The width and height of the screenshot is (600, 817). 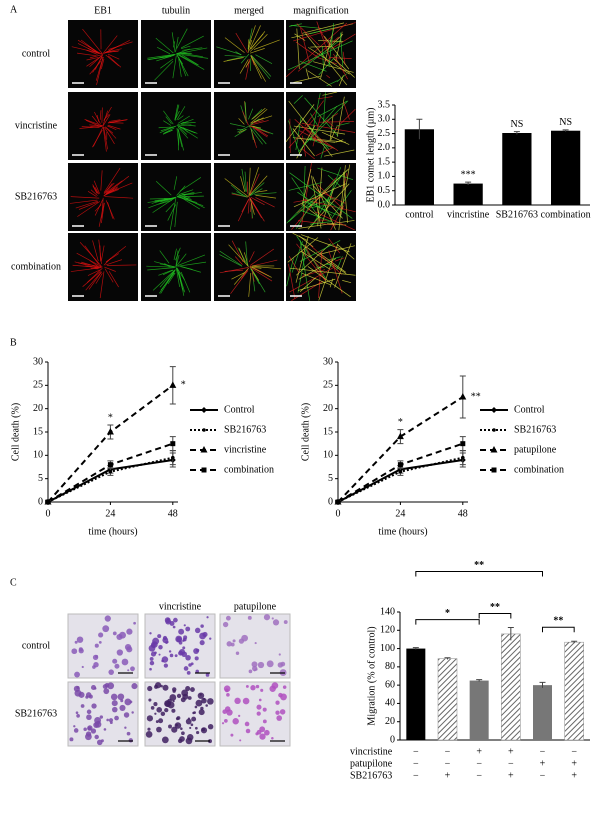 What do you see at coordinates (566, 214) in the screenshot?
I see `x-tick-label: combination` at bounding box center [566, 214].